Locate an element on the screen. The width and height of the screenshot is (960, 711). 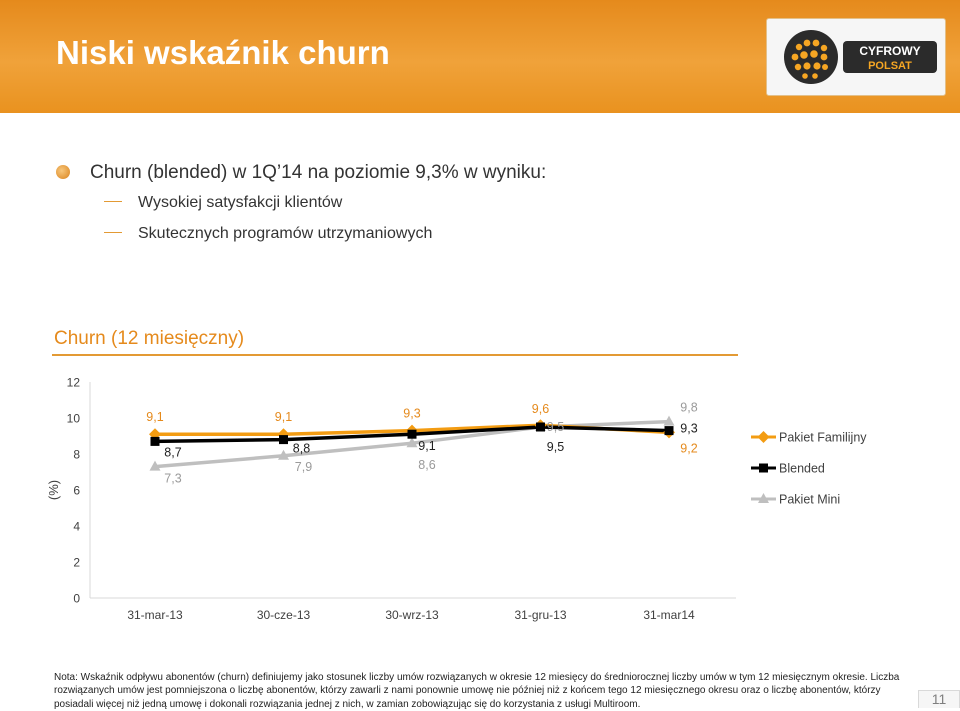
logo-graphic: CYFROWY POLSAT is located at coordinates (860, 57).